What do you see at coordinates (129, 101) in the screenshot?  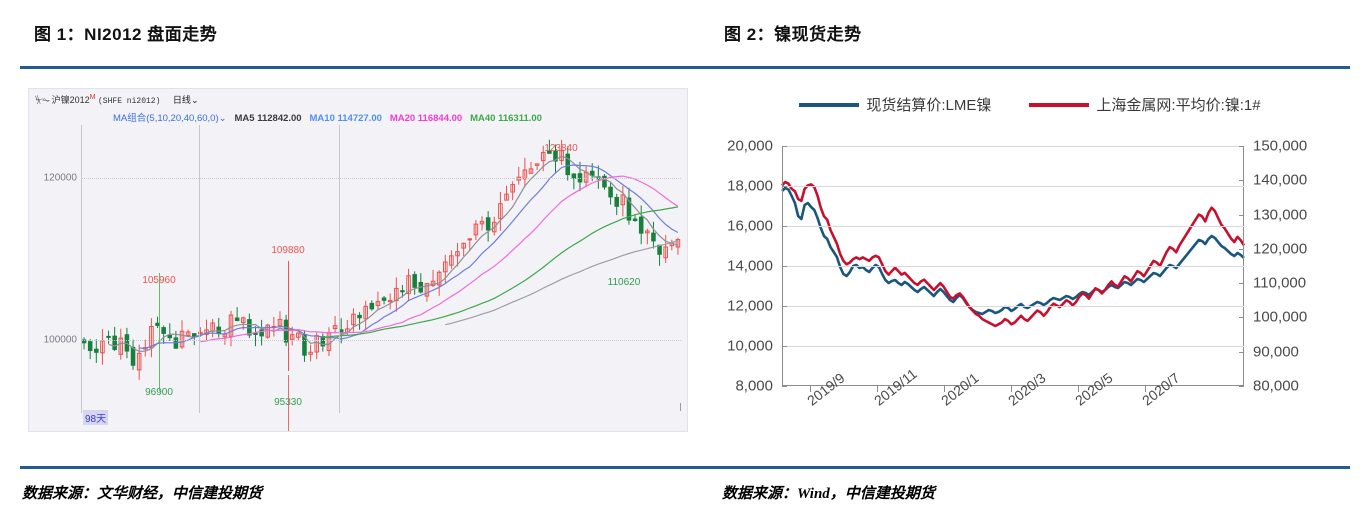 I see `instrument-code: (SHFE ni2012)` at bounding box center [129, 101].